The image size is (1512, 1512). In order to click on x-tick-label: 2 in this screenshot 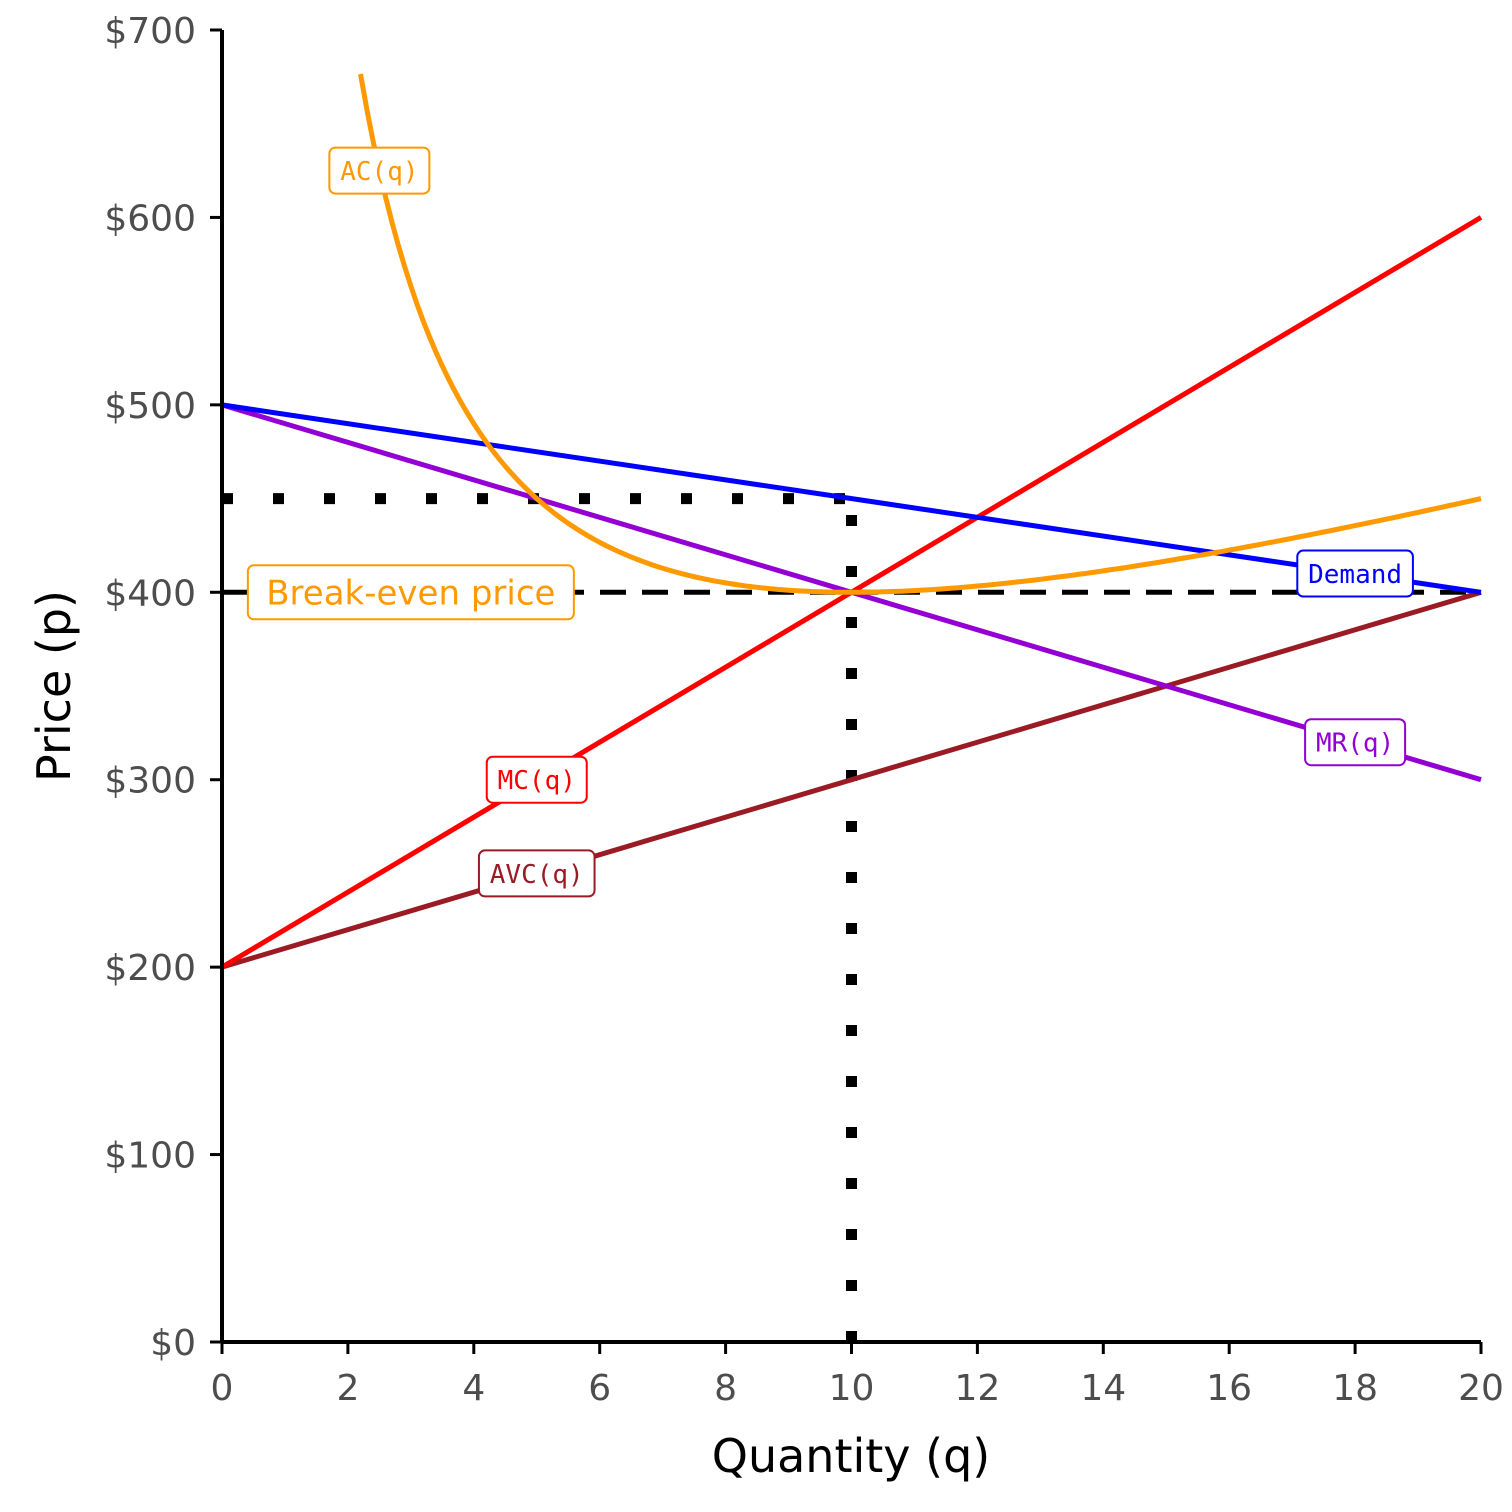, I will do `click(347, 1388)`.